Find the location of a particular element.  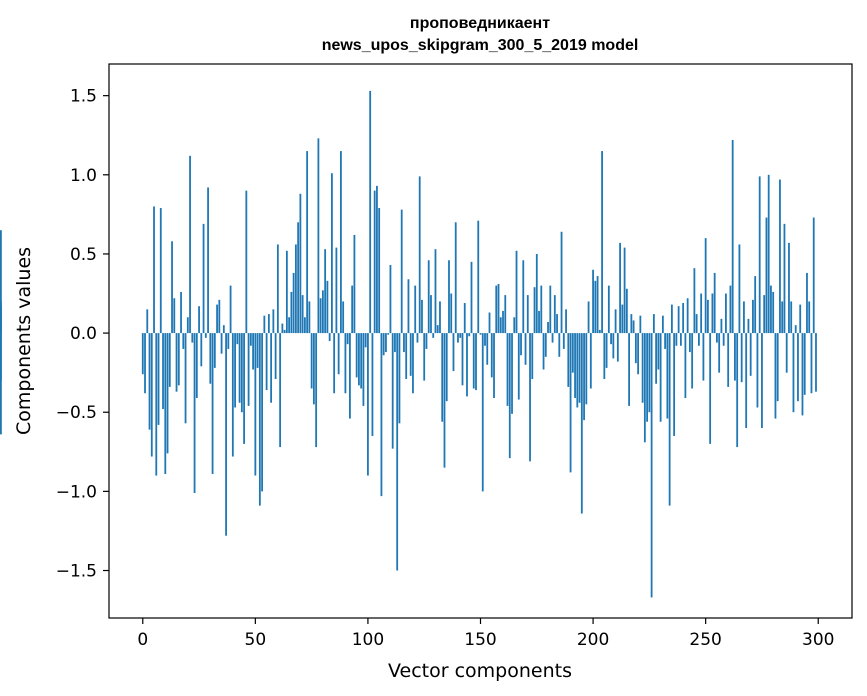

y-axis-ticks: −1.5 −1.0 −0.5 0.0 0.5 1.0 1.5 is located at coordinates (82, 334).